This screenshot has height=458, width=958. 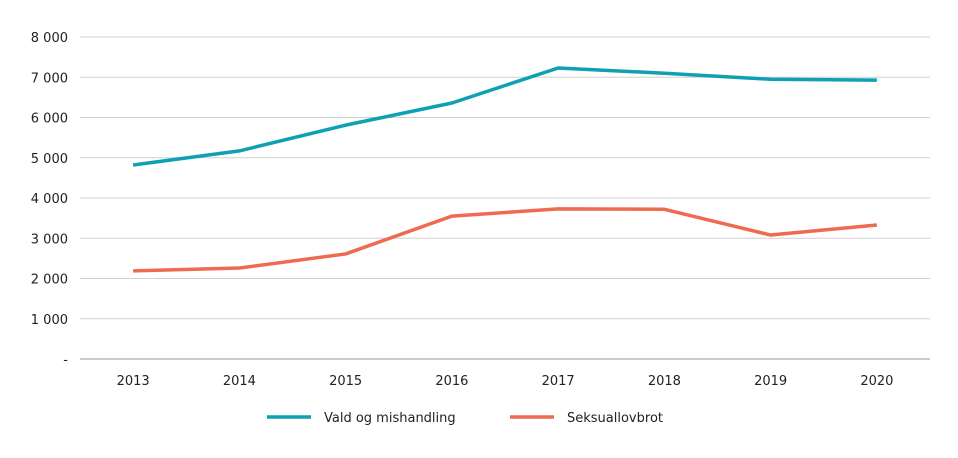 I want to click on y-tick-label: 6 000, so click(x=49, y=119).